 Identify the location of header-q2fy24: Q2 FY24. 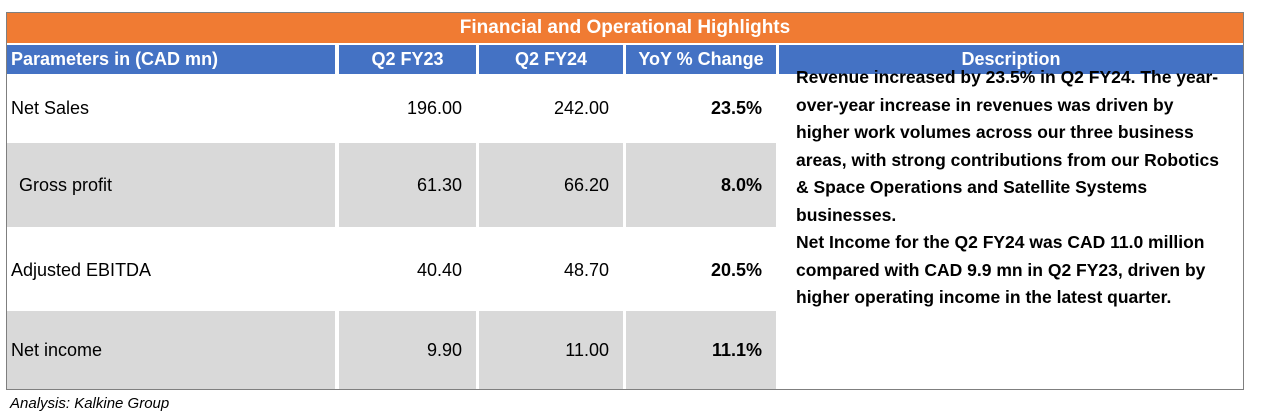
(551, 59).